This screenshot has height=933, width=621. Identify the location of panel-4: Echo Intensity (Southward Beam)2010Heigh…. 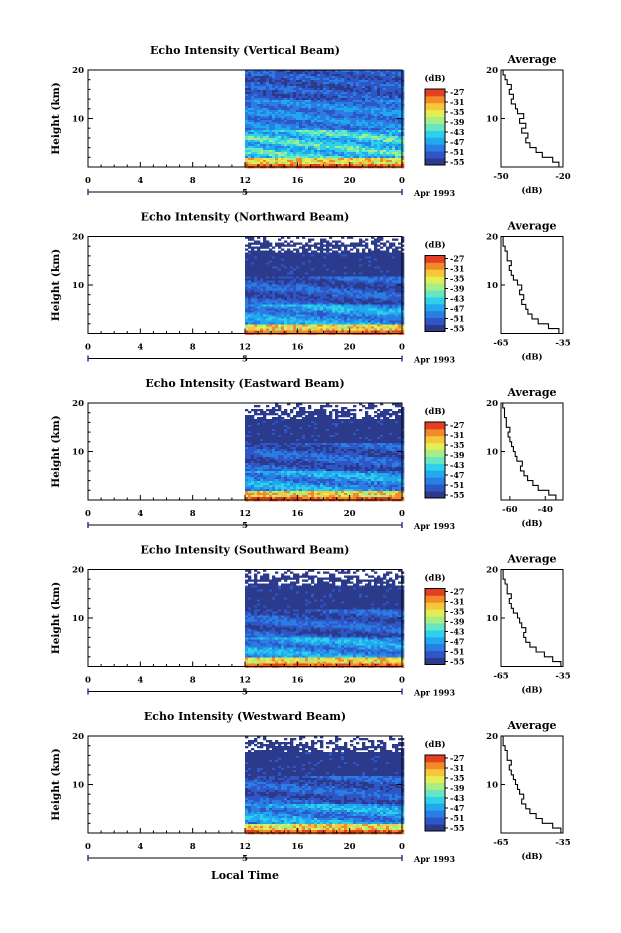
(310, 621).